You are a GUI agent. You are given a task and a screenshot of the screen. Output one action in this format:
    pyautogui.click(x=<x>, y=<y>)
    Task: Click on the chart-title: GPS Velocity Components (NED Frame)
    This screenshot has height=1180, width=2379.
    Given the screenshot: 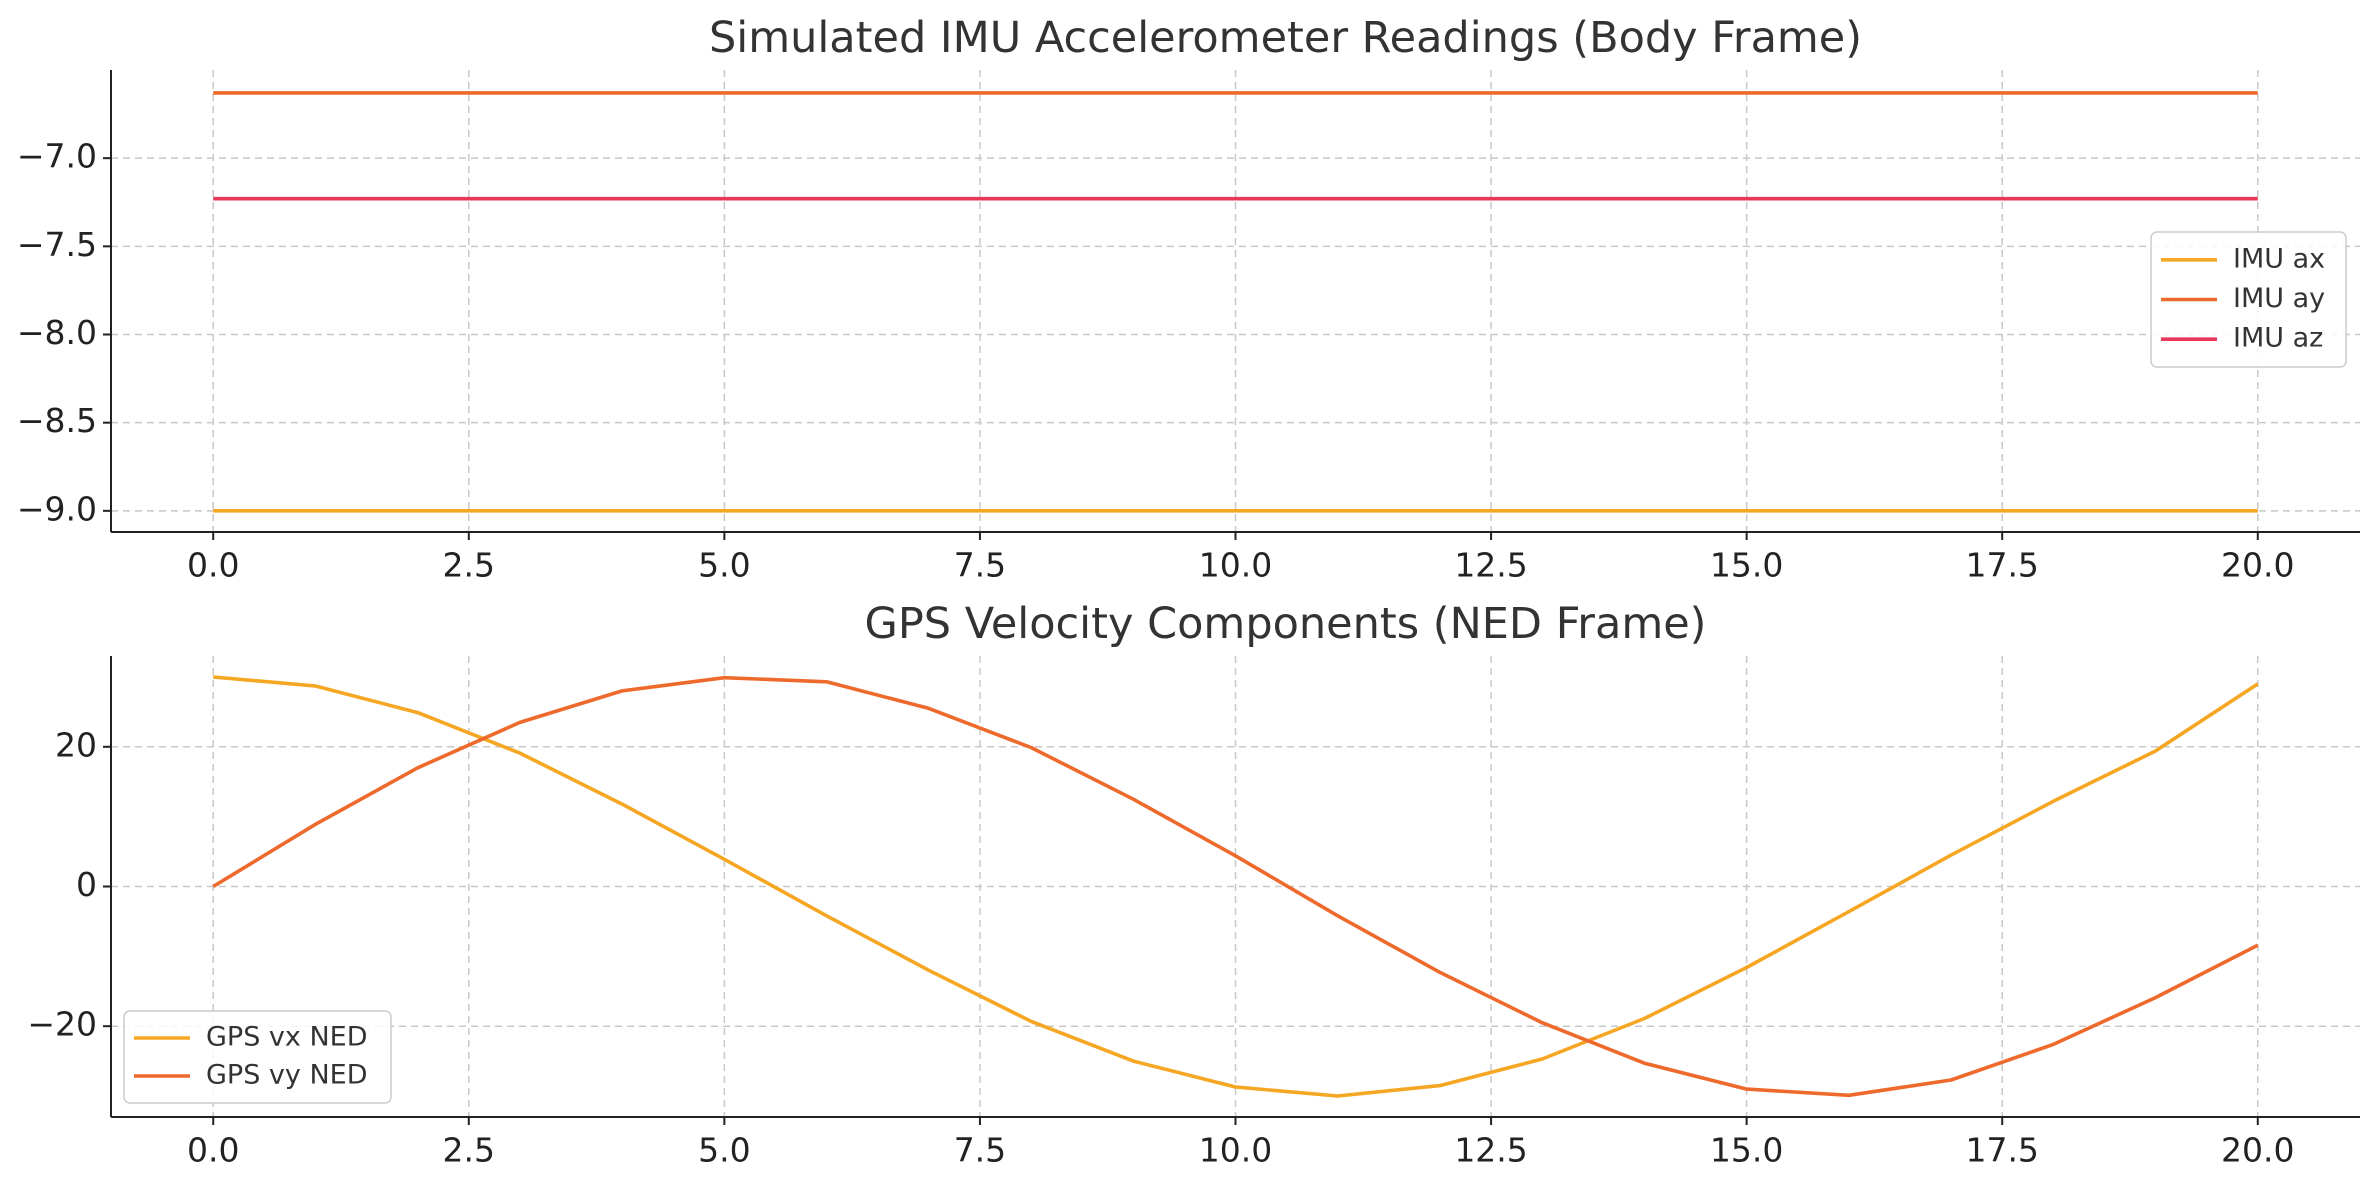 What is the action you would take?
    pyautogui.click(x=1286, y=624)
    